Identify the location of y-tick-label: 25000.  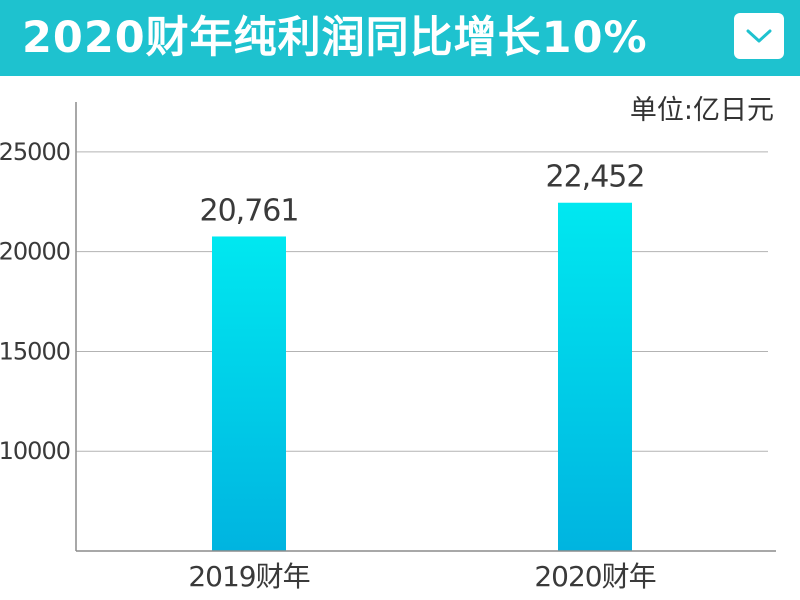
(35, 152).